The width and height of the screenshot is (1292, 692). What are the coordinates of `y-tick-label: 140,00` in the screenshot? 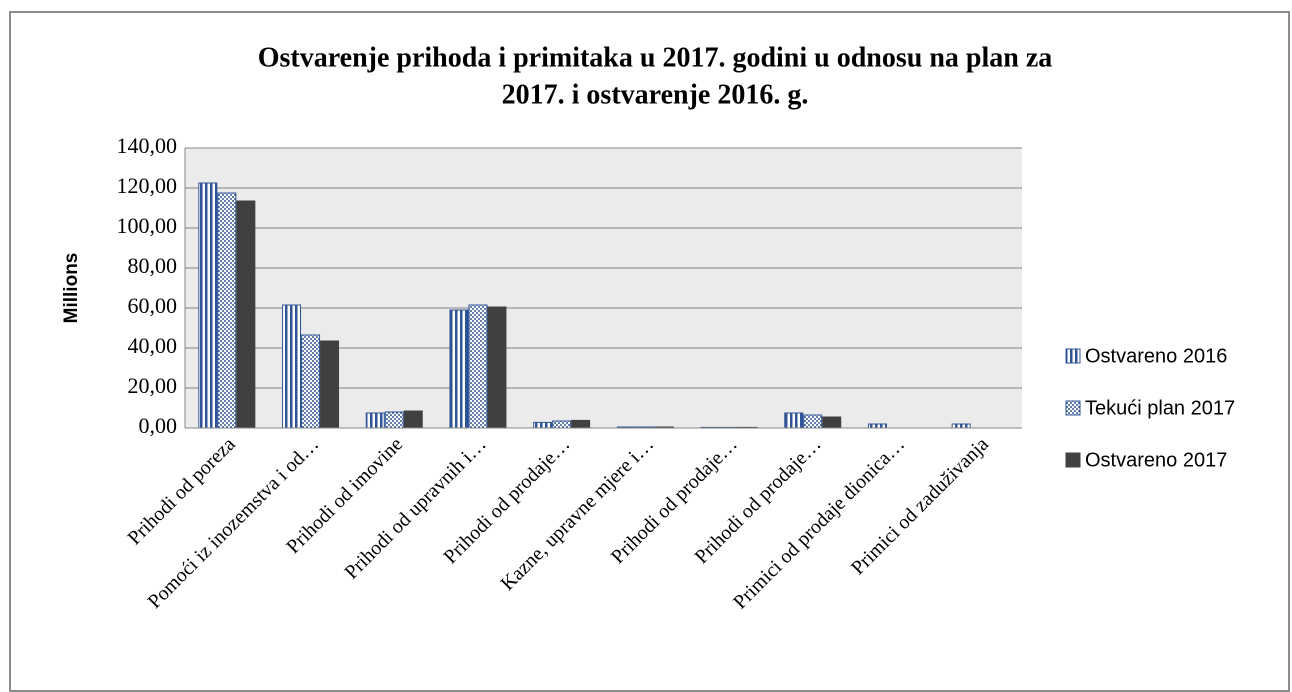 It's located at (147, 145).